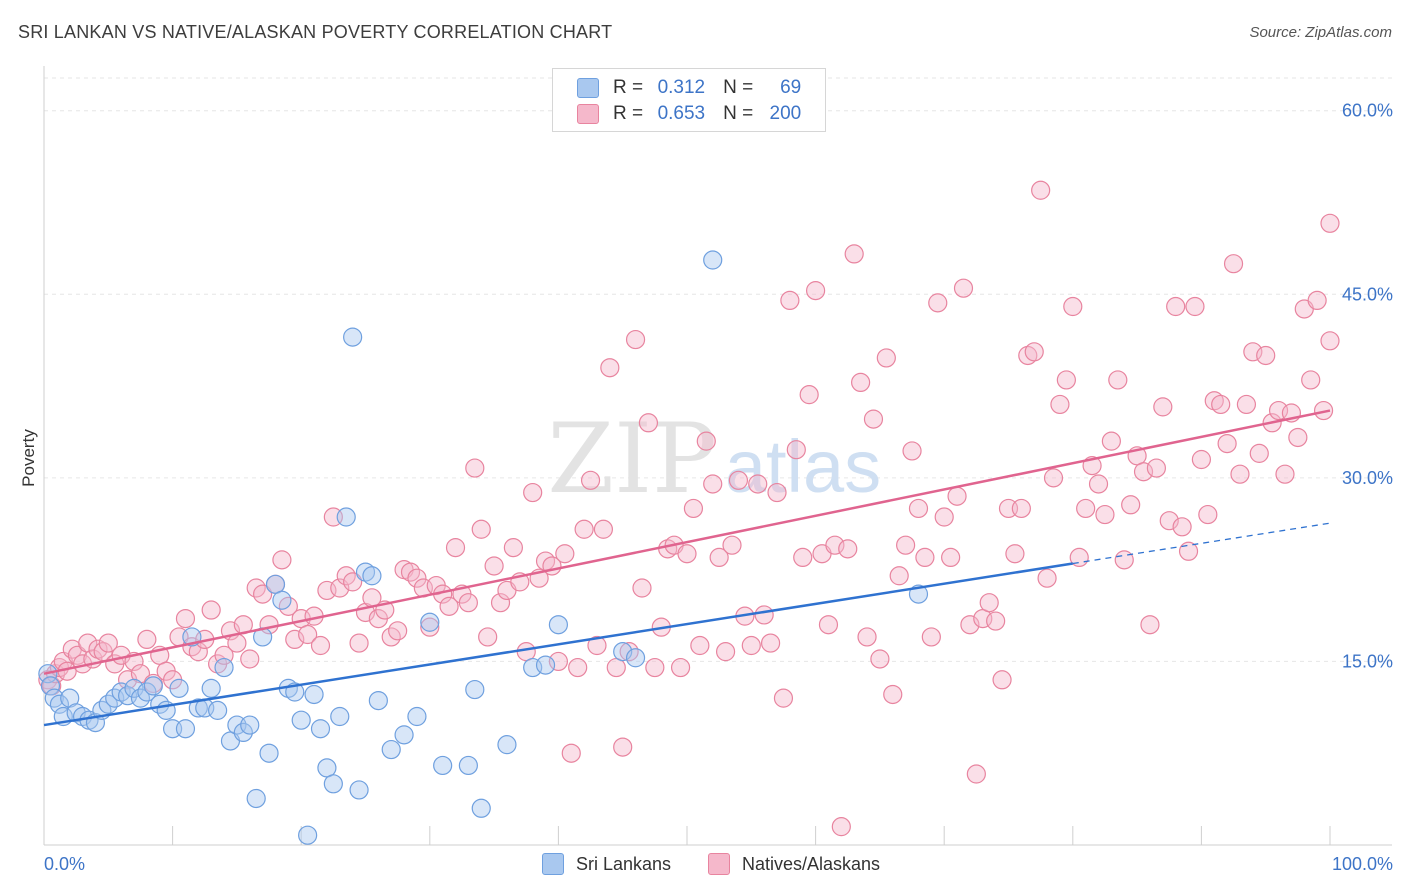  I want to click on x-tick-label-min: 0.0%, so click(64, 864).